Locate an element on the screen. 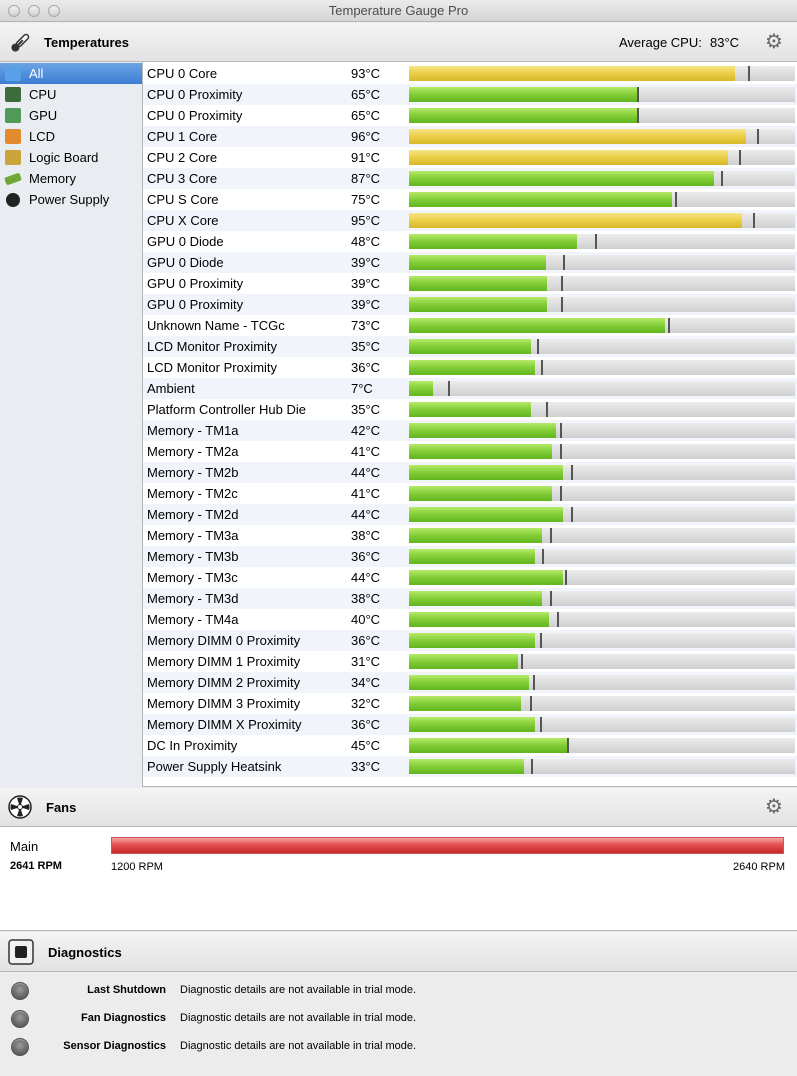 Image resolution: width=797 pixels, height=1076 pixels. sidebar-item-power-supply: Power Supply is located at coordinates (71, 199).